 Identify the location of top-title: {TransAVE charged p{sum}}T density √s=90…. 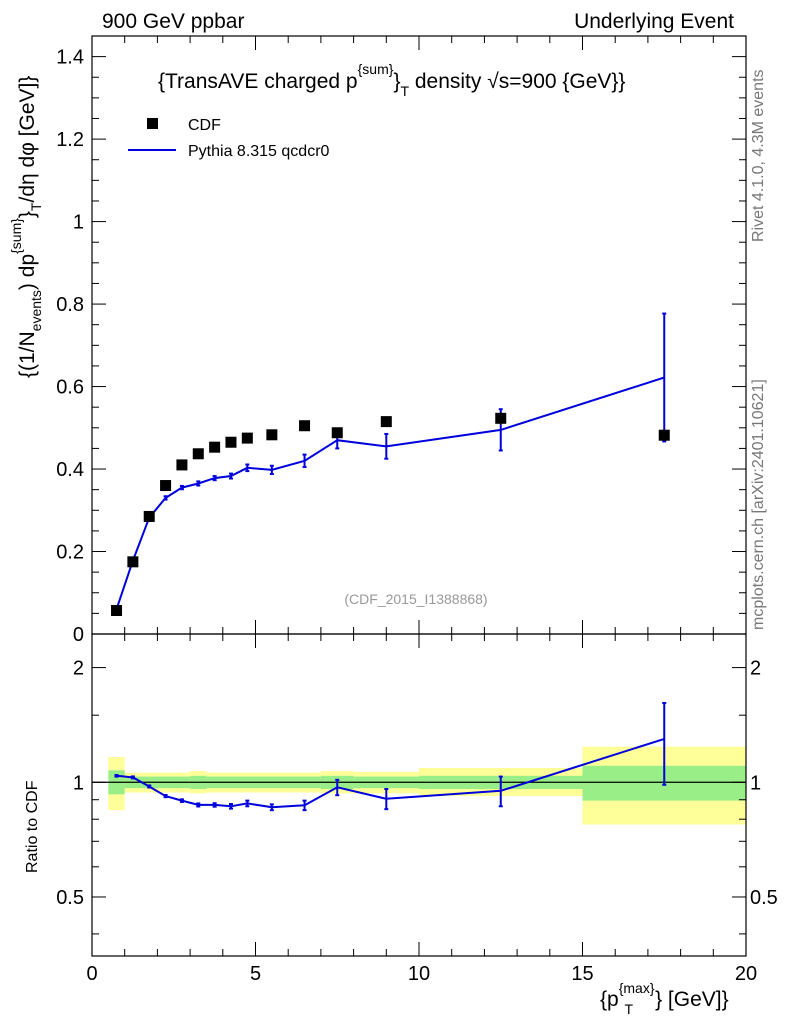
(391, 80).